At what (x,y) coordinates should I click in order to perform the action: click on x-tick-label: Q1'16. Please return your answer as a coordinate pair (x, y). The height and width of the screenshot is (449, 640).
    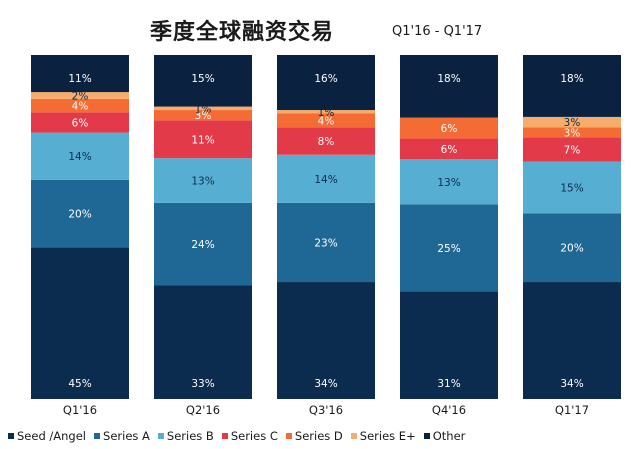
    Looking at the image, I should click on (80, 410).